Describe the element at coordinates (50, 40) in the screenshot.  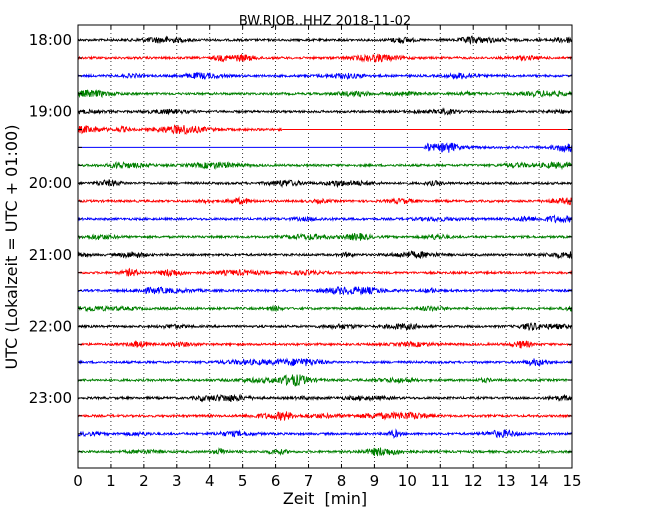
I see `y-tick-label: 18:00` at that location.